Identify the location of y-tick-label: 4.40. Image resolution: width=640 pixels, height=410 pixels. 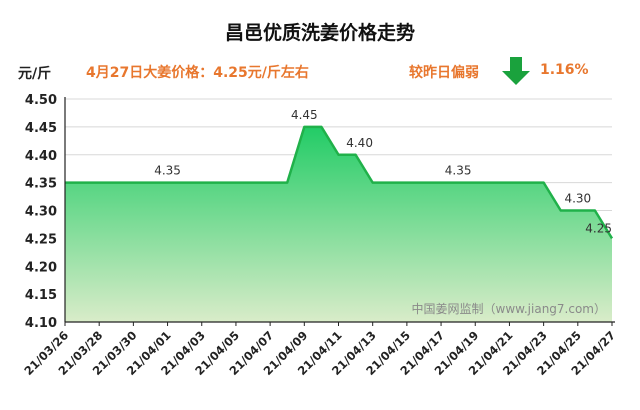
(41, 156).